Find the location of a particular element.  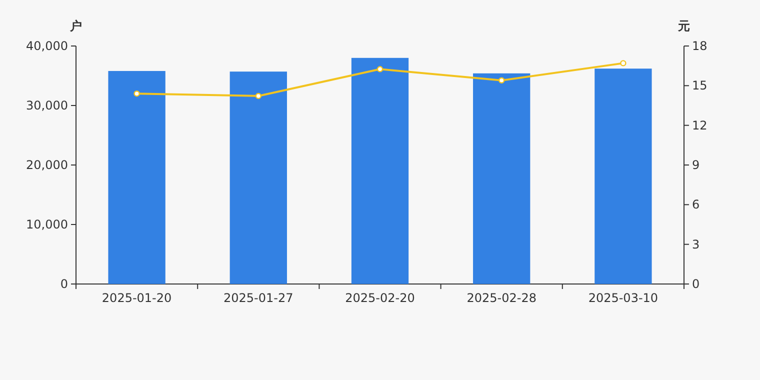

x-tick-label: 2025-02-28 is located at coordinates (501, 298).